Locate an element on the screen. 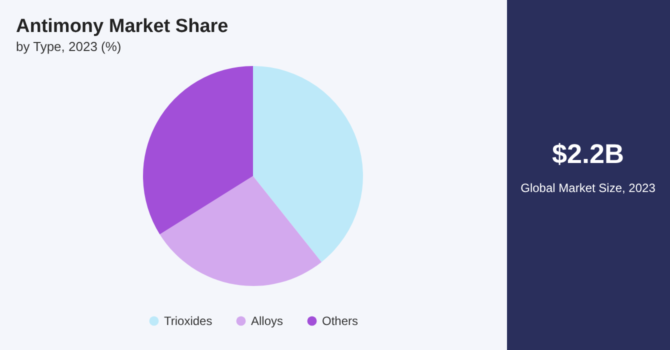 The width and height of the screenshot is (670, 350). chart-title: Antimony Market Share is located at coordinates (122, 26).